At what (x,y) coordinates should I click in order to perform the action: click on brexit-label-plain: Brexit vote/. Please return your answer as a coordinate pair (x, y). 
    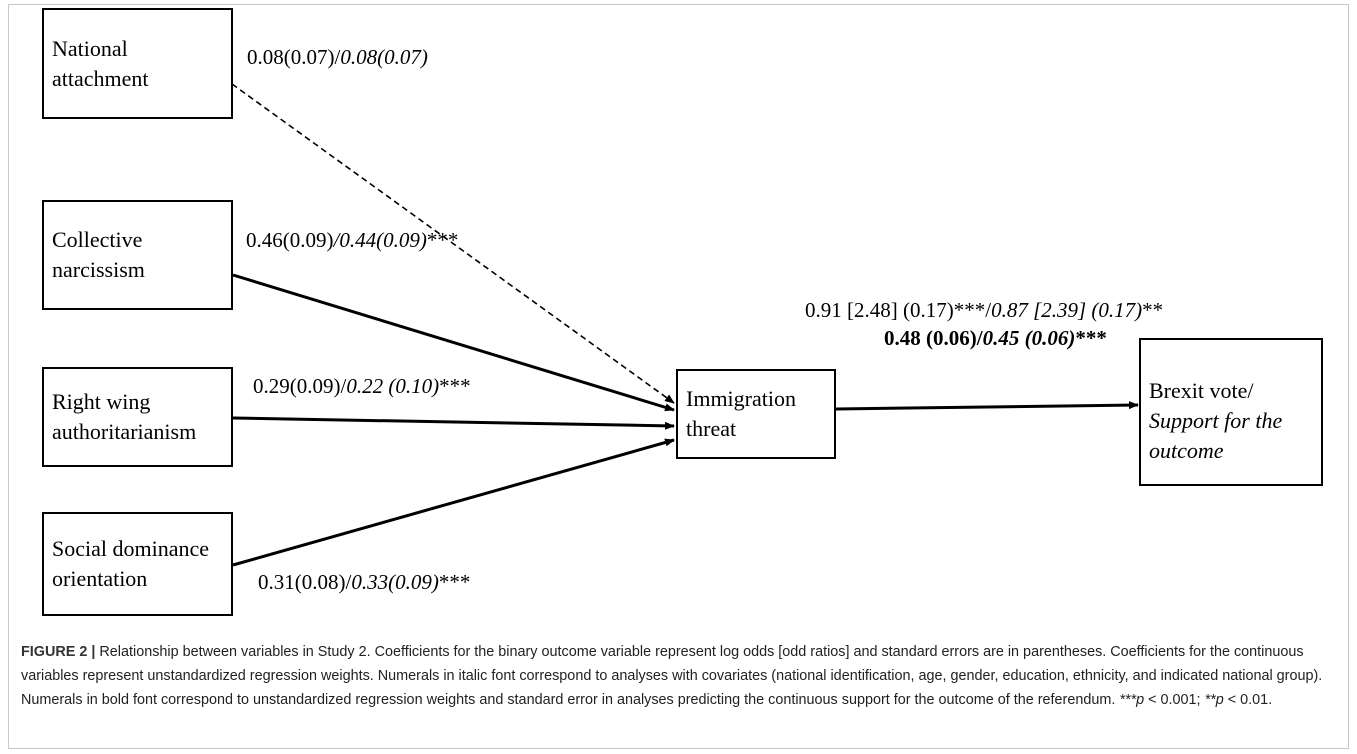
    Looking at the image, I should click on (1201, 390).